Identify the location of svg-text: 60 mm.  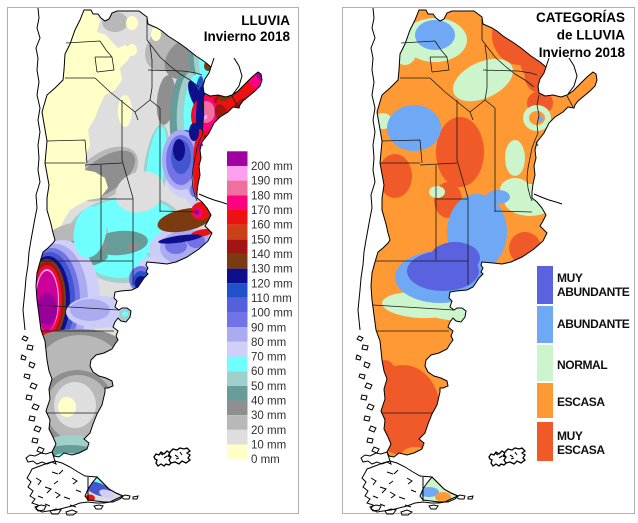
(268, 372).